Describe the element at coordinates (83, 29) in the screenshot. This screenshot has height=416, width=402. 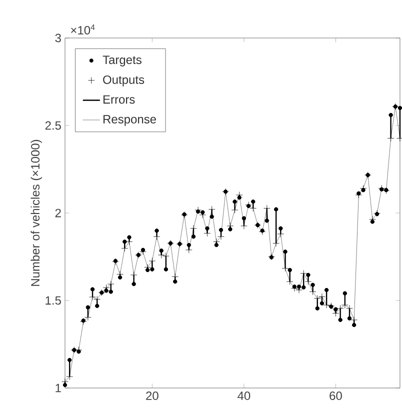
I see `text: ×10$^{4}$` at that location.